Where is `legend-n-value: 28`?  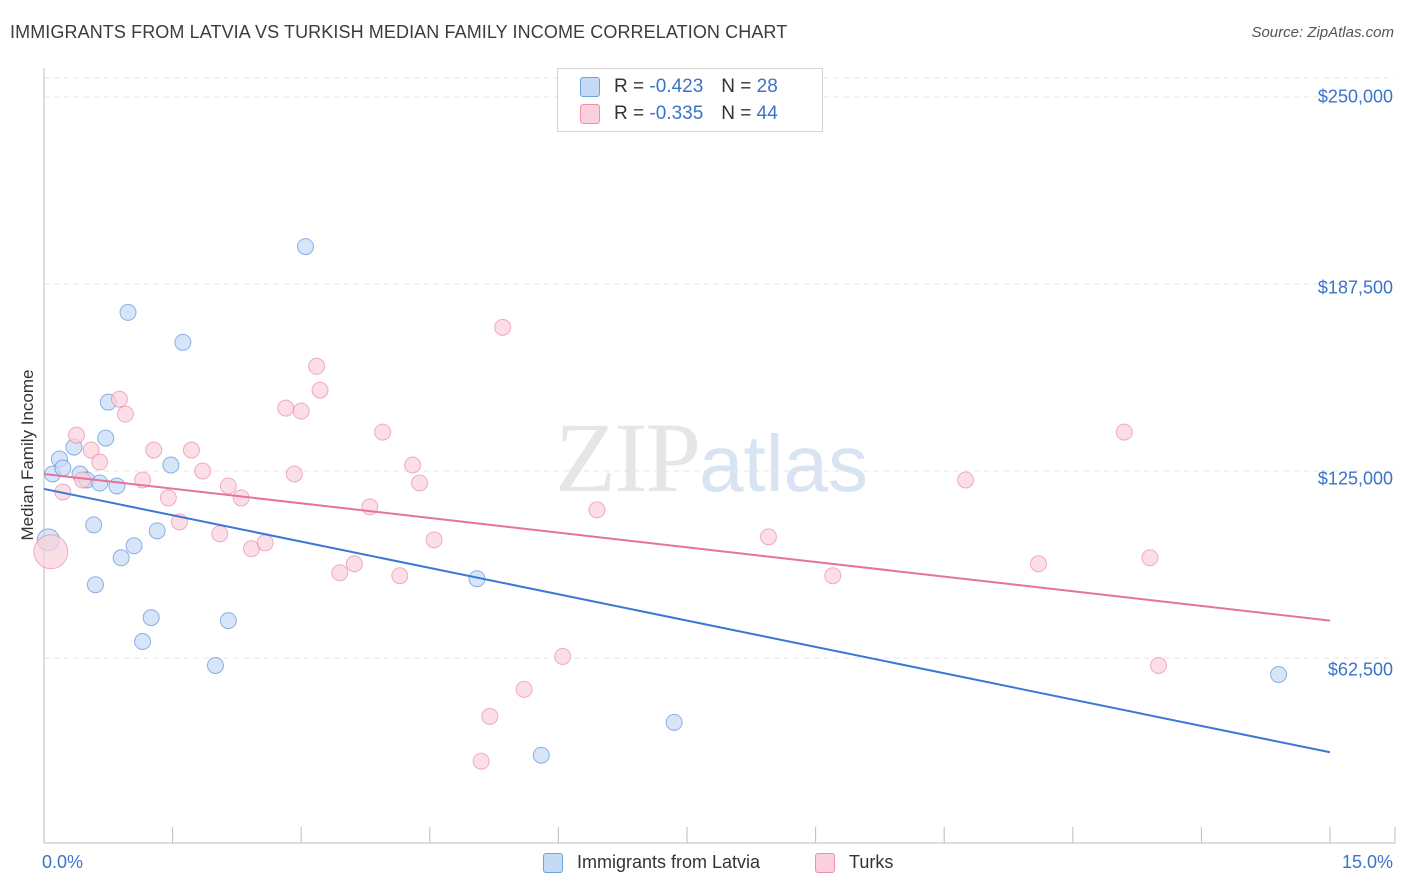 legend-n-value: 28 is located at coordinates (767, 86).